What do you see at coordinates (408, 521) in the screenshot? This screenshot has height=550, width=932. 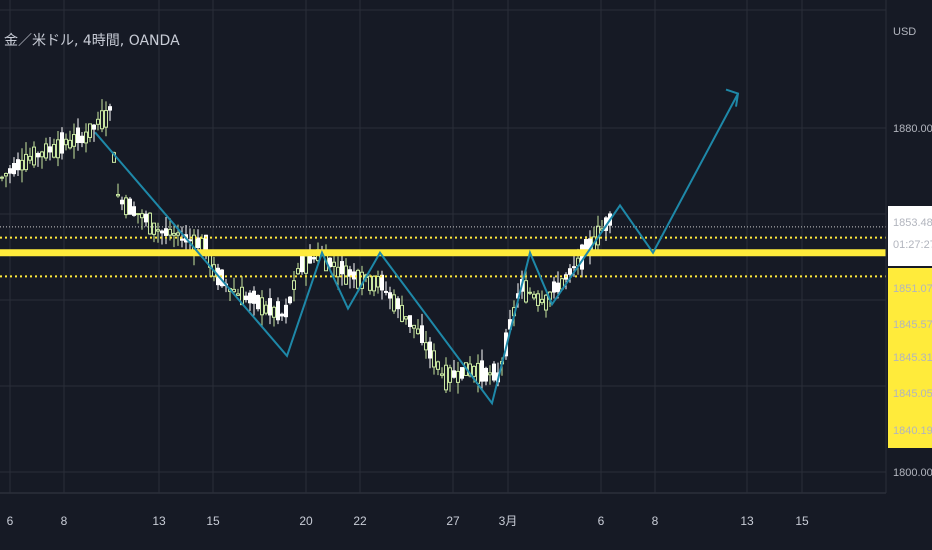 I see `time-axis: 6 8 13 15 20 22 27 3月 6 8 13 15` at bounding box center [408, 521].